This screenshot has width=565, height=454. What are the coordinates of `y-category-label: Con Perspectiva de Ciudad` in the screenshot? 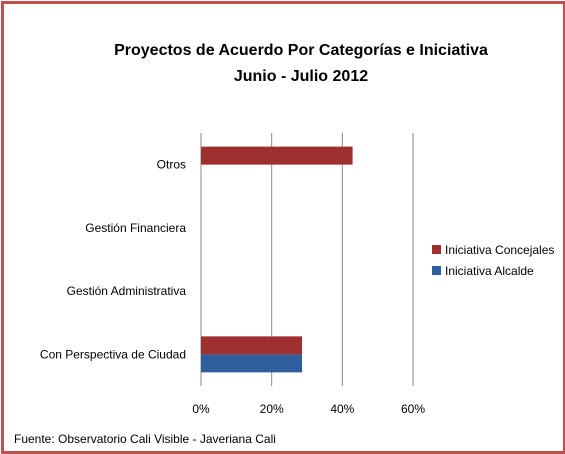 It's located at (113, 354).